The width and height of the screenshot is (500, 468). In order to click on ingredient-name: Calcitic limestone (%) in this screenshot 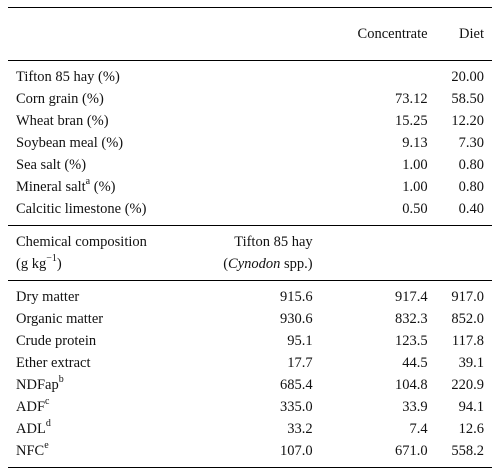, I will do `click(81, 209)`.